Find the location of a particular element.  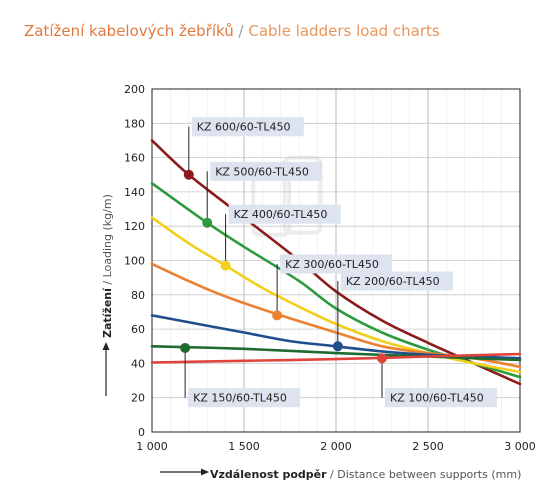

y-tick-label: 180 is located at coordinates (134, 123).